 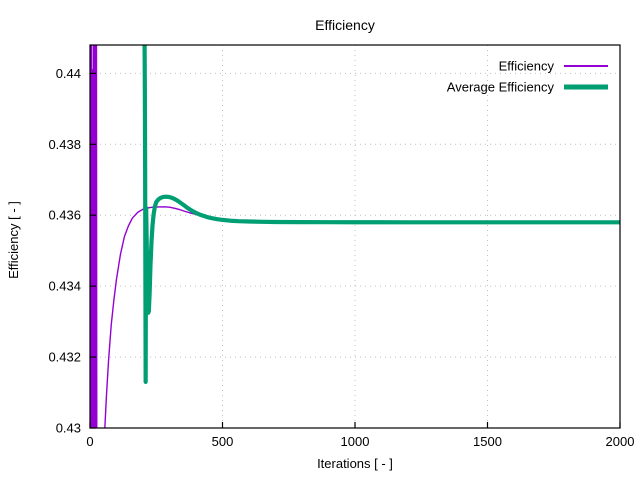 What do you see at coordinates (487, 441) in the screenshot?
I see `x-tick-label: 1500` at bounding box center [487, 441].